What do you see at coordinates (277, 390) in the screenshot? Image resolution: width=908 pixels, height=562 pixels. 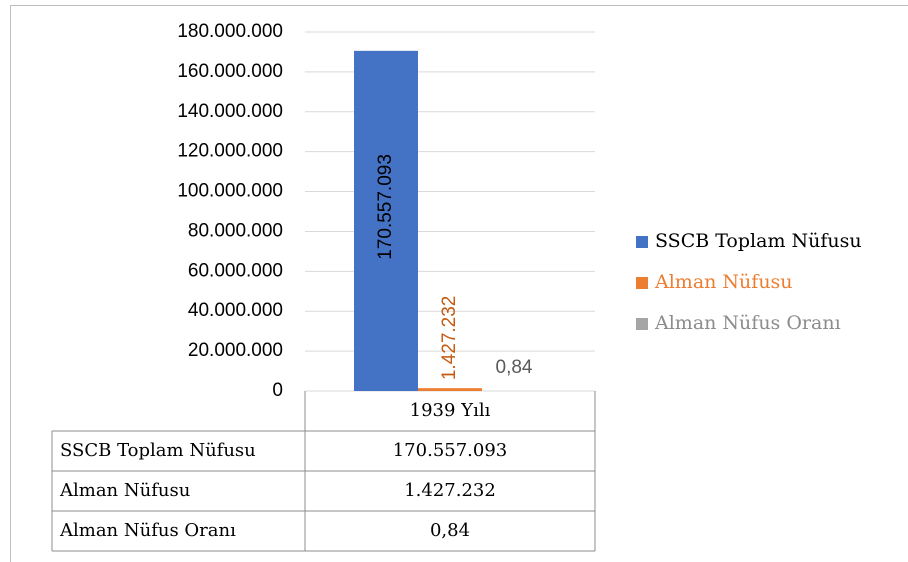 I see `y-tick-label: 0` at bounding box center [277, 390].